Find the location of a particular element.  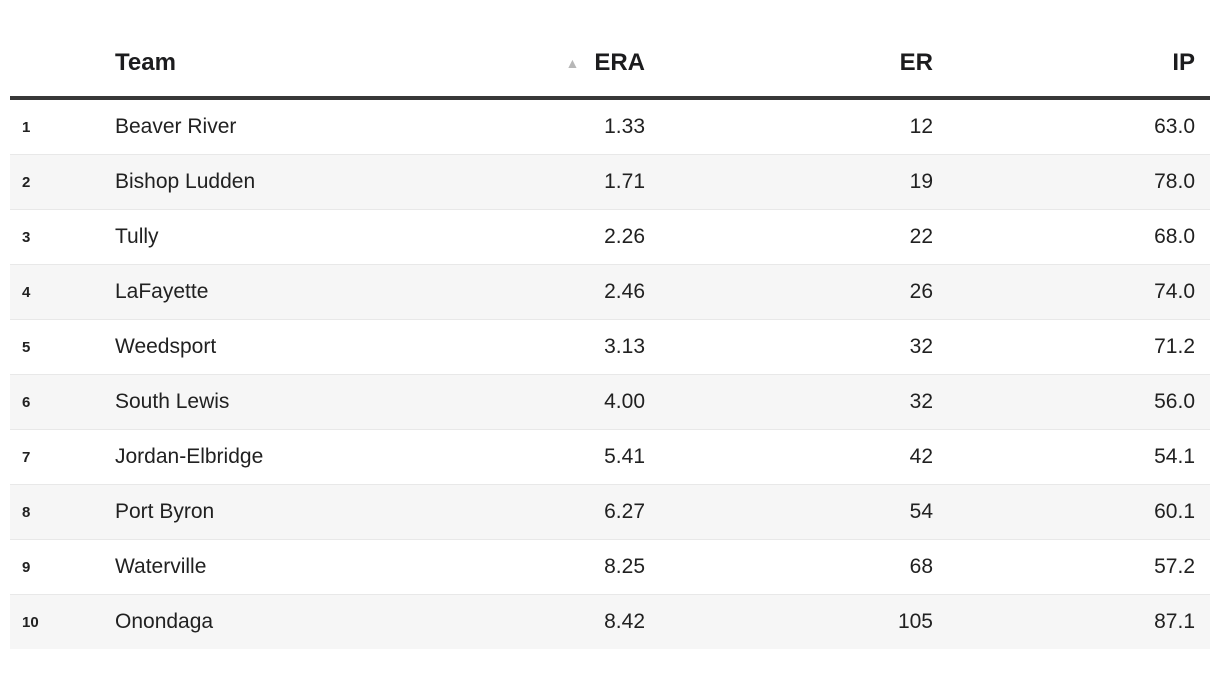

team-cell: Waterville is located at coordinates (280, 567).